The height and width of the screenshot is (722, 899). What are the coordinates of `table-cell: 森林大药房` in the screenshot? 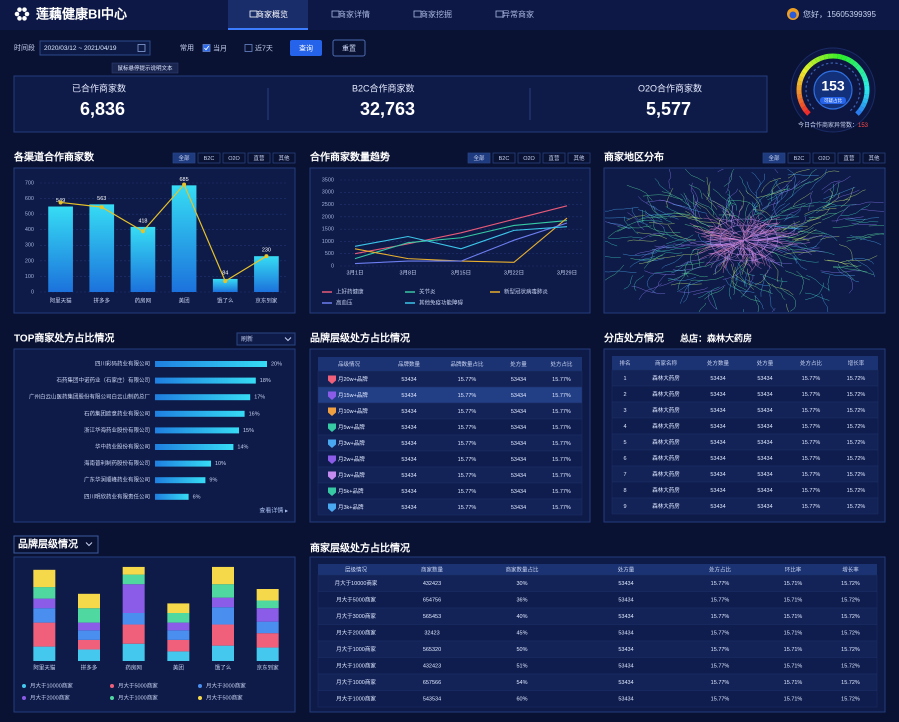 It's located at (666, 490).